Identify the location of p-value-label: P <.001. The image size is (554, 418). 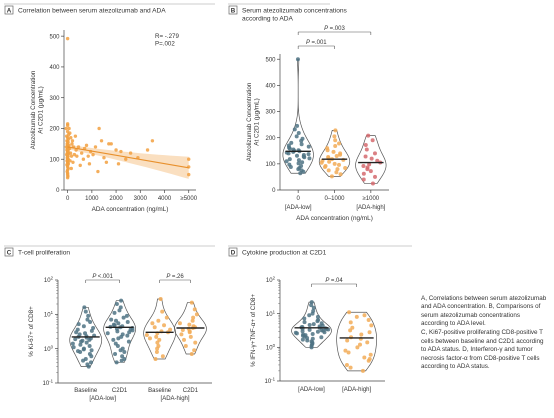
(102, 277).